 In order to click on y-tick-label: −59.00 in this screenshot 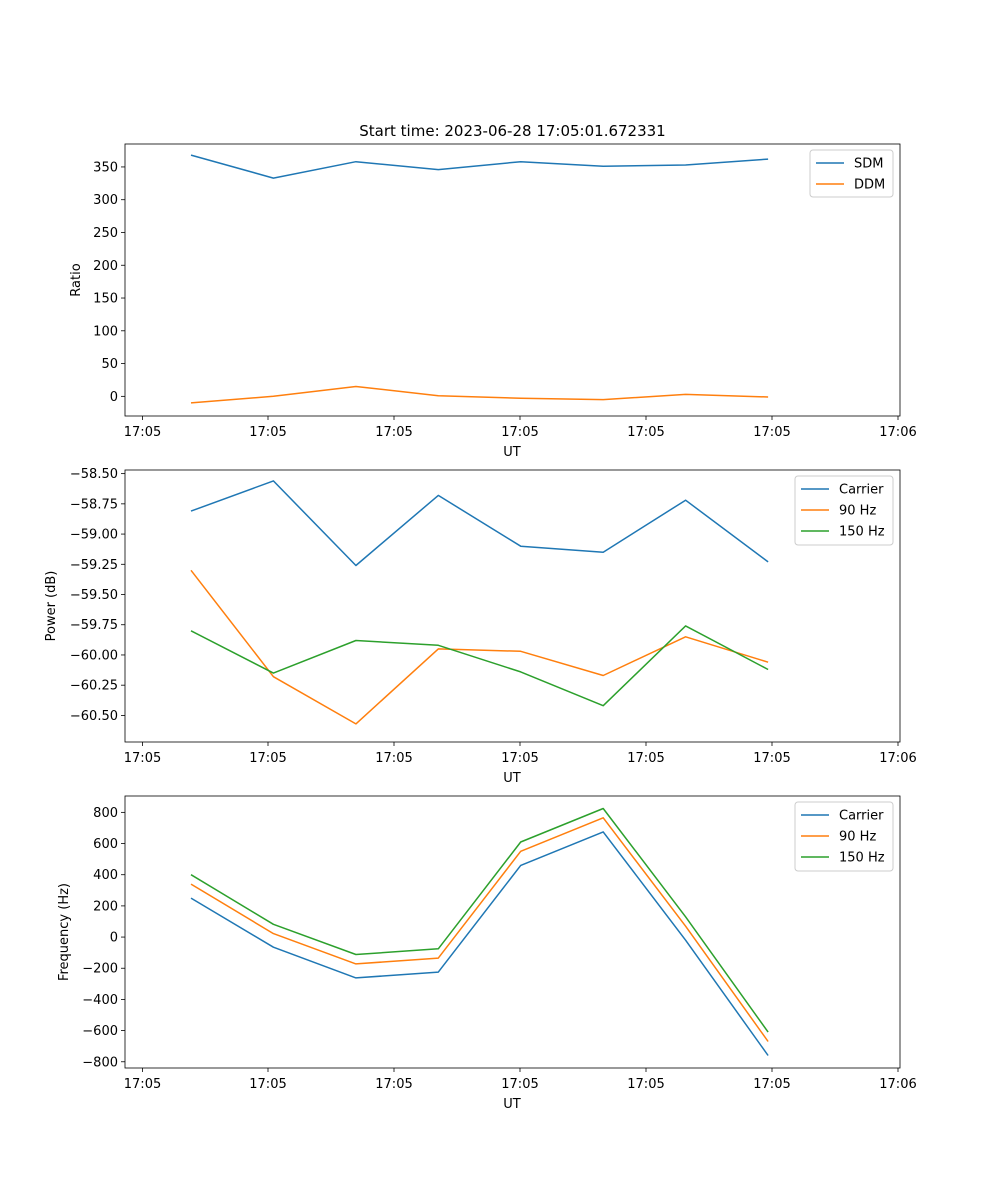, I will do `click(94, 535)`.